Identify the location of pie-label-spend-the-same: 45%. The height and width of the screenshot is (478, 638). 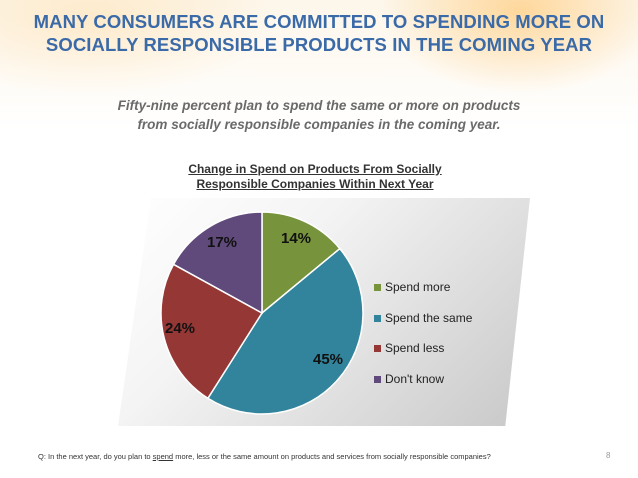
(328, 359).